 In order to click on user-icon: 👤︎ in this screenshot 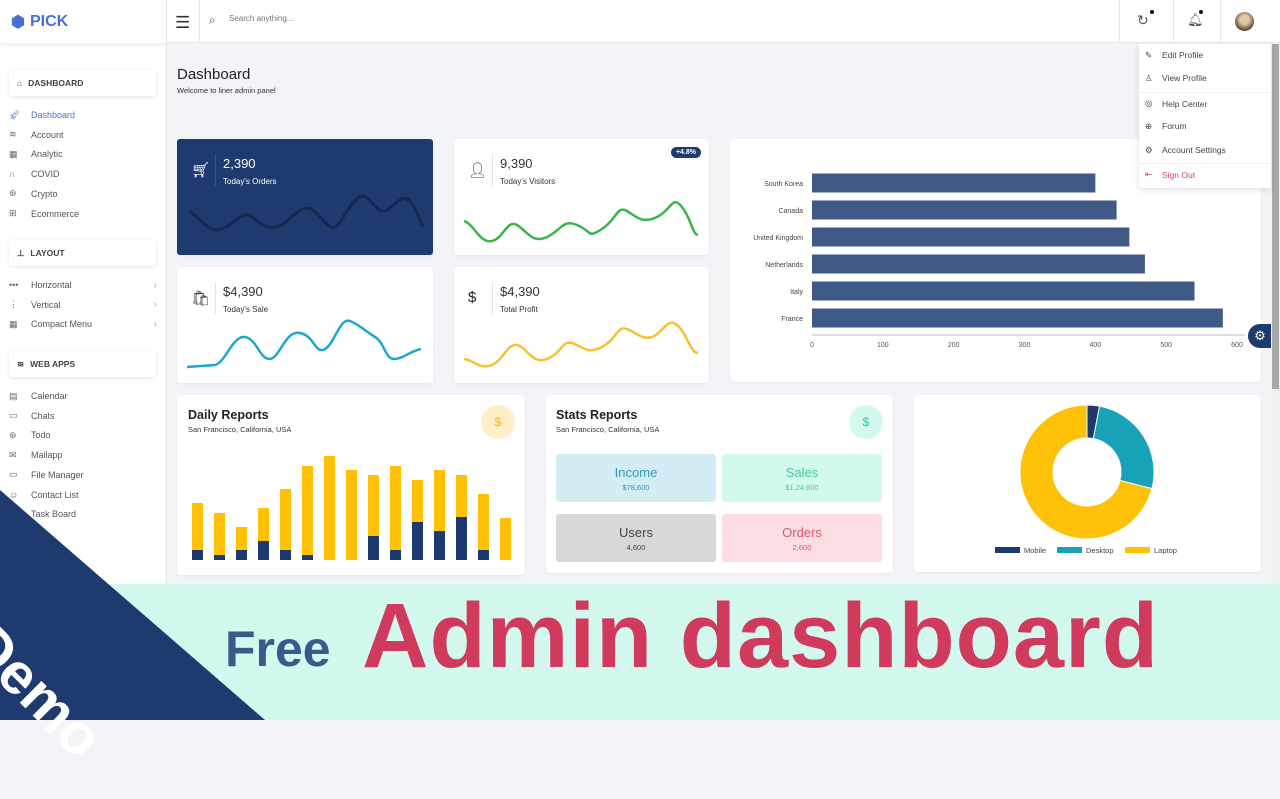, I will do `click(478, 170)`.